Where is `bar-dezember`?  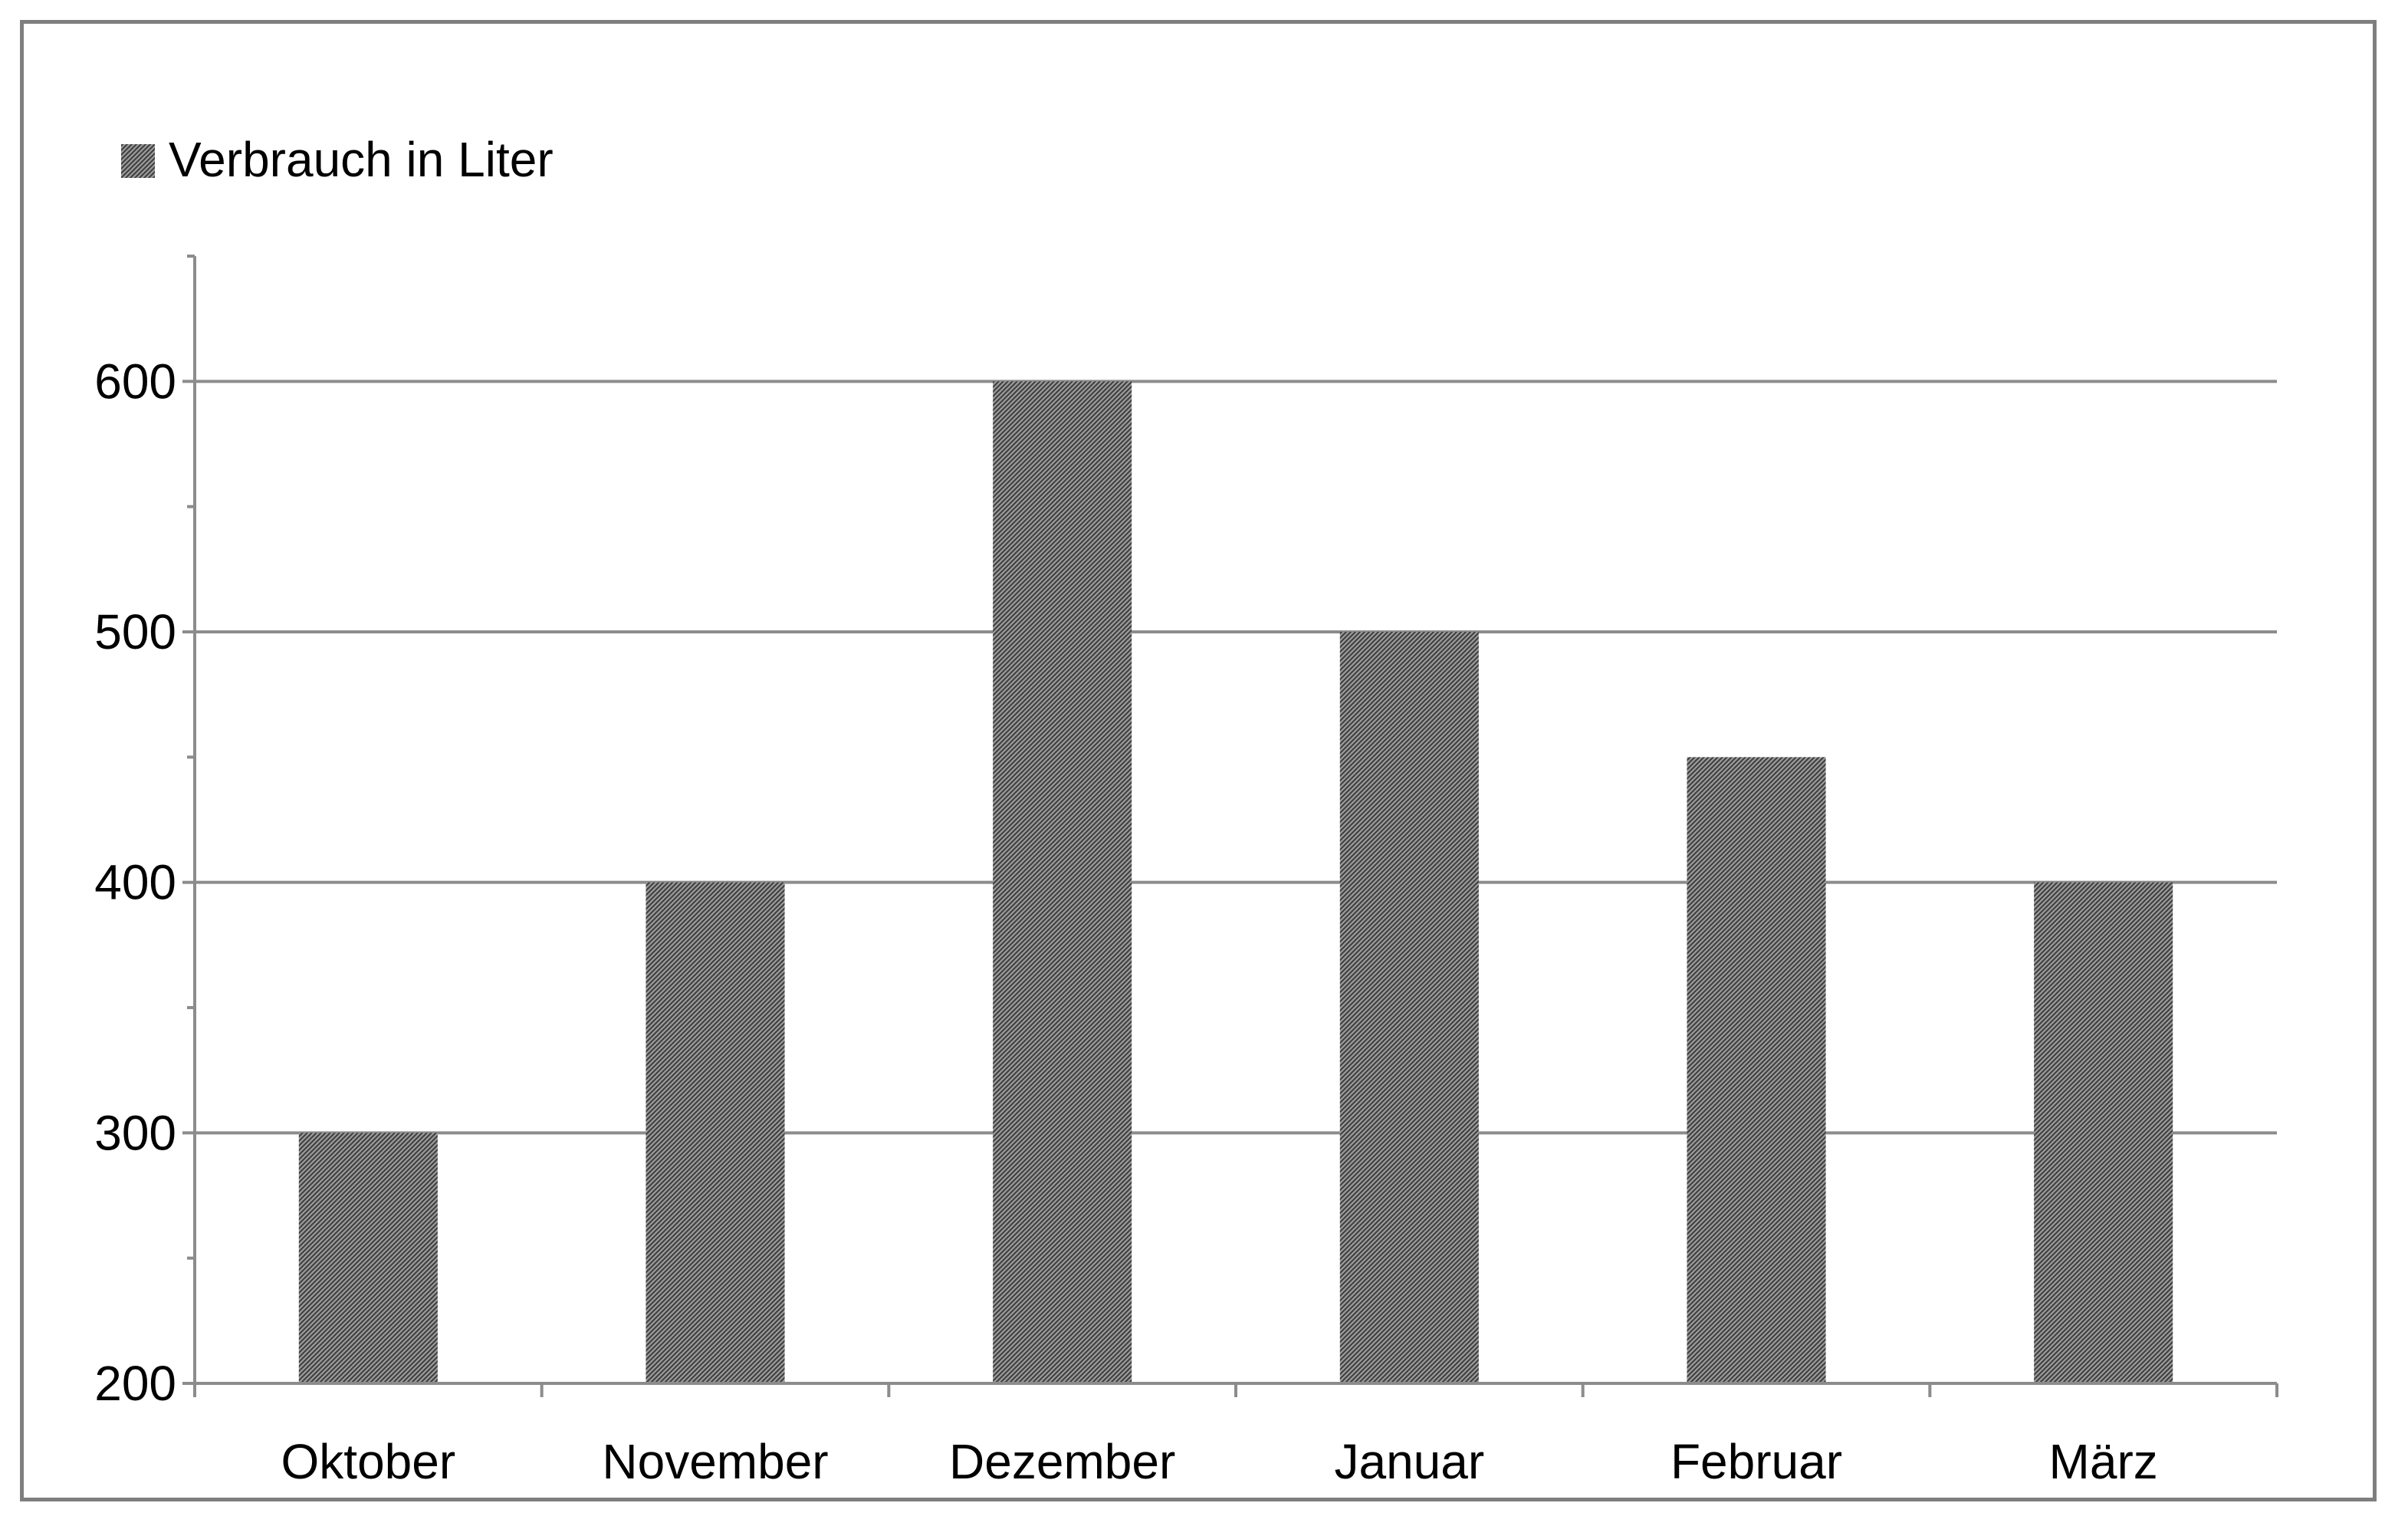
bar-dezember is located at coordinates (1062, 882).